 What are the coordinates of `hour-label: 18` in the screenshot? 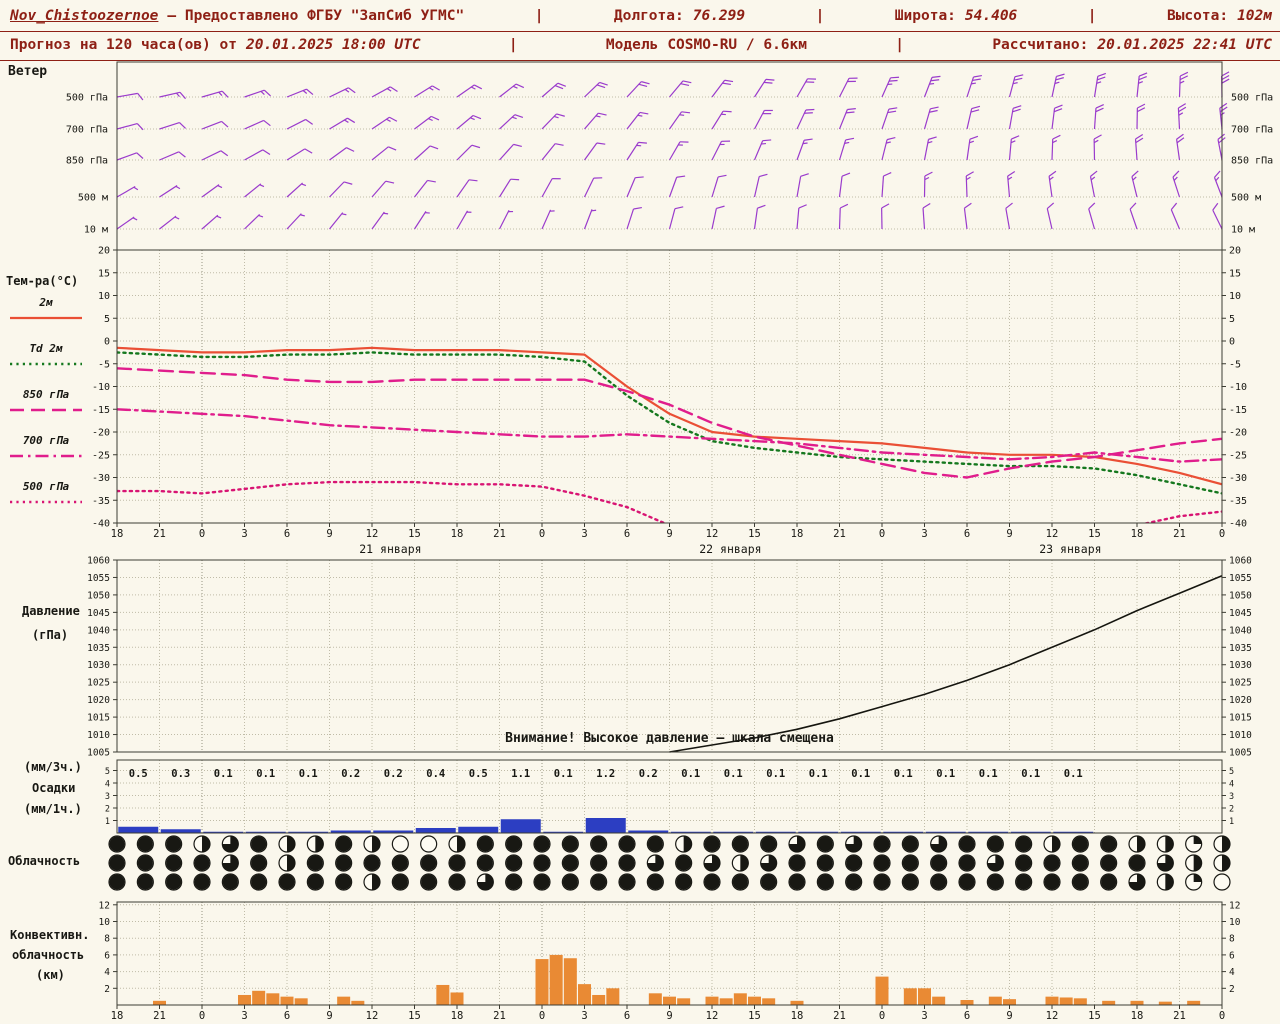 It's located at (117, 534).